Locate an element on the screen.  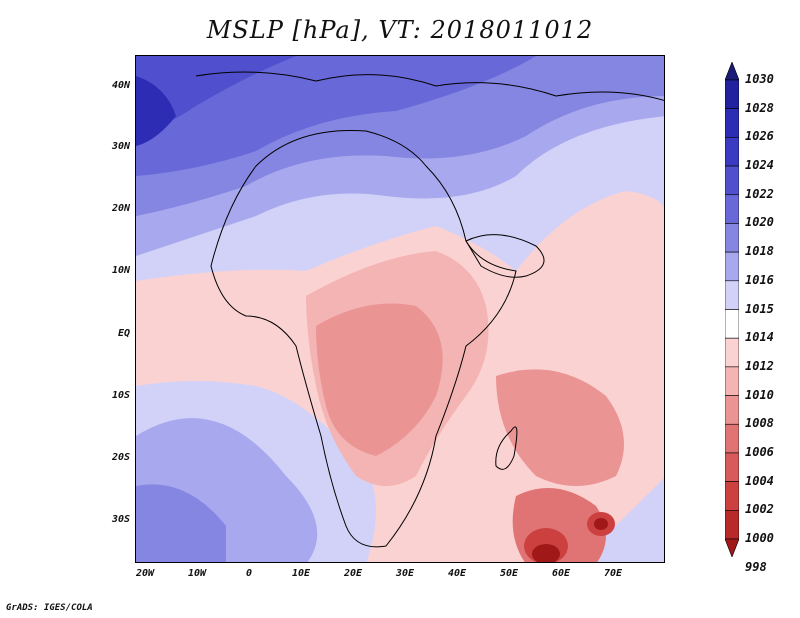
lon-label-30e: 30E is located at coordinates (405, 573).